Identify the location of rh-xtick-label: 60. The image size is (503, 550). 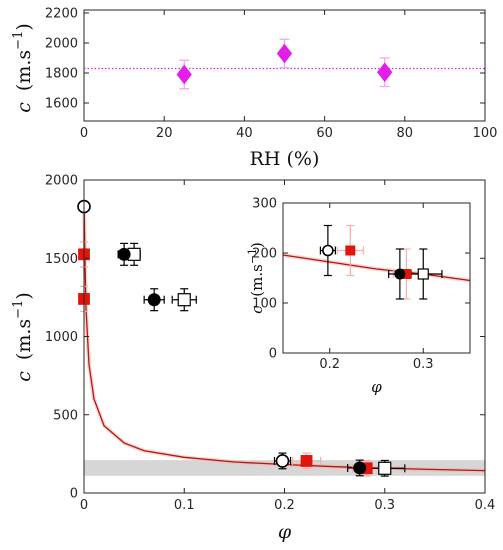
(324, 133).